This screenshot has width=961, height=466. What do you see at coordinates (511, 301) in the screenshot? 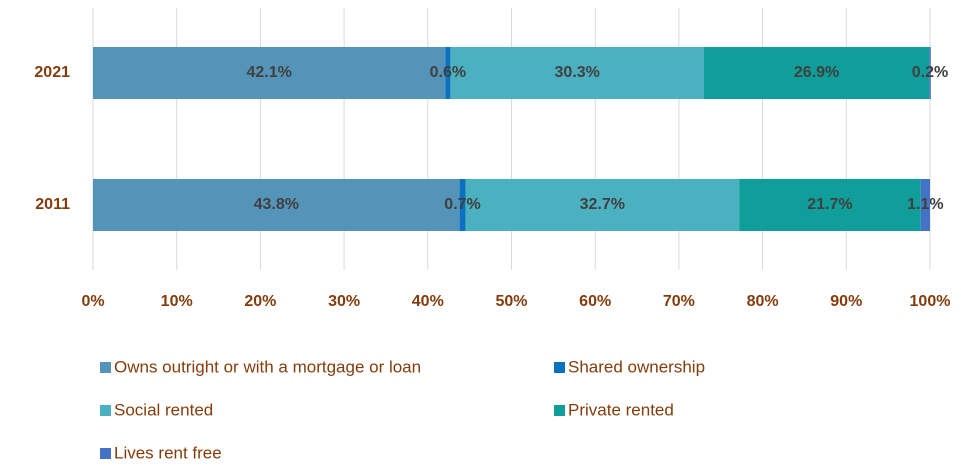
I see `x-tick-label: 50%` at bounding box center [511, 301].